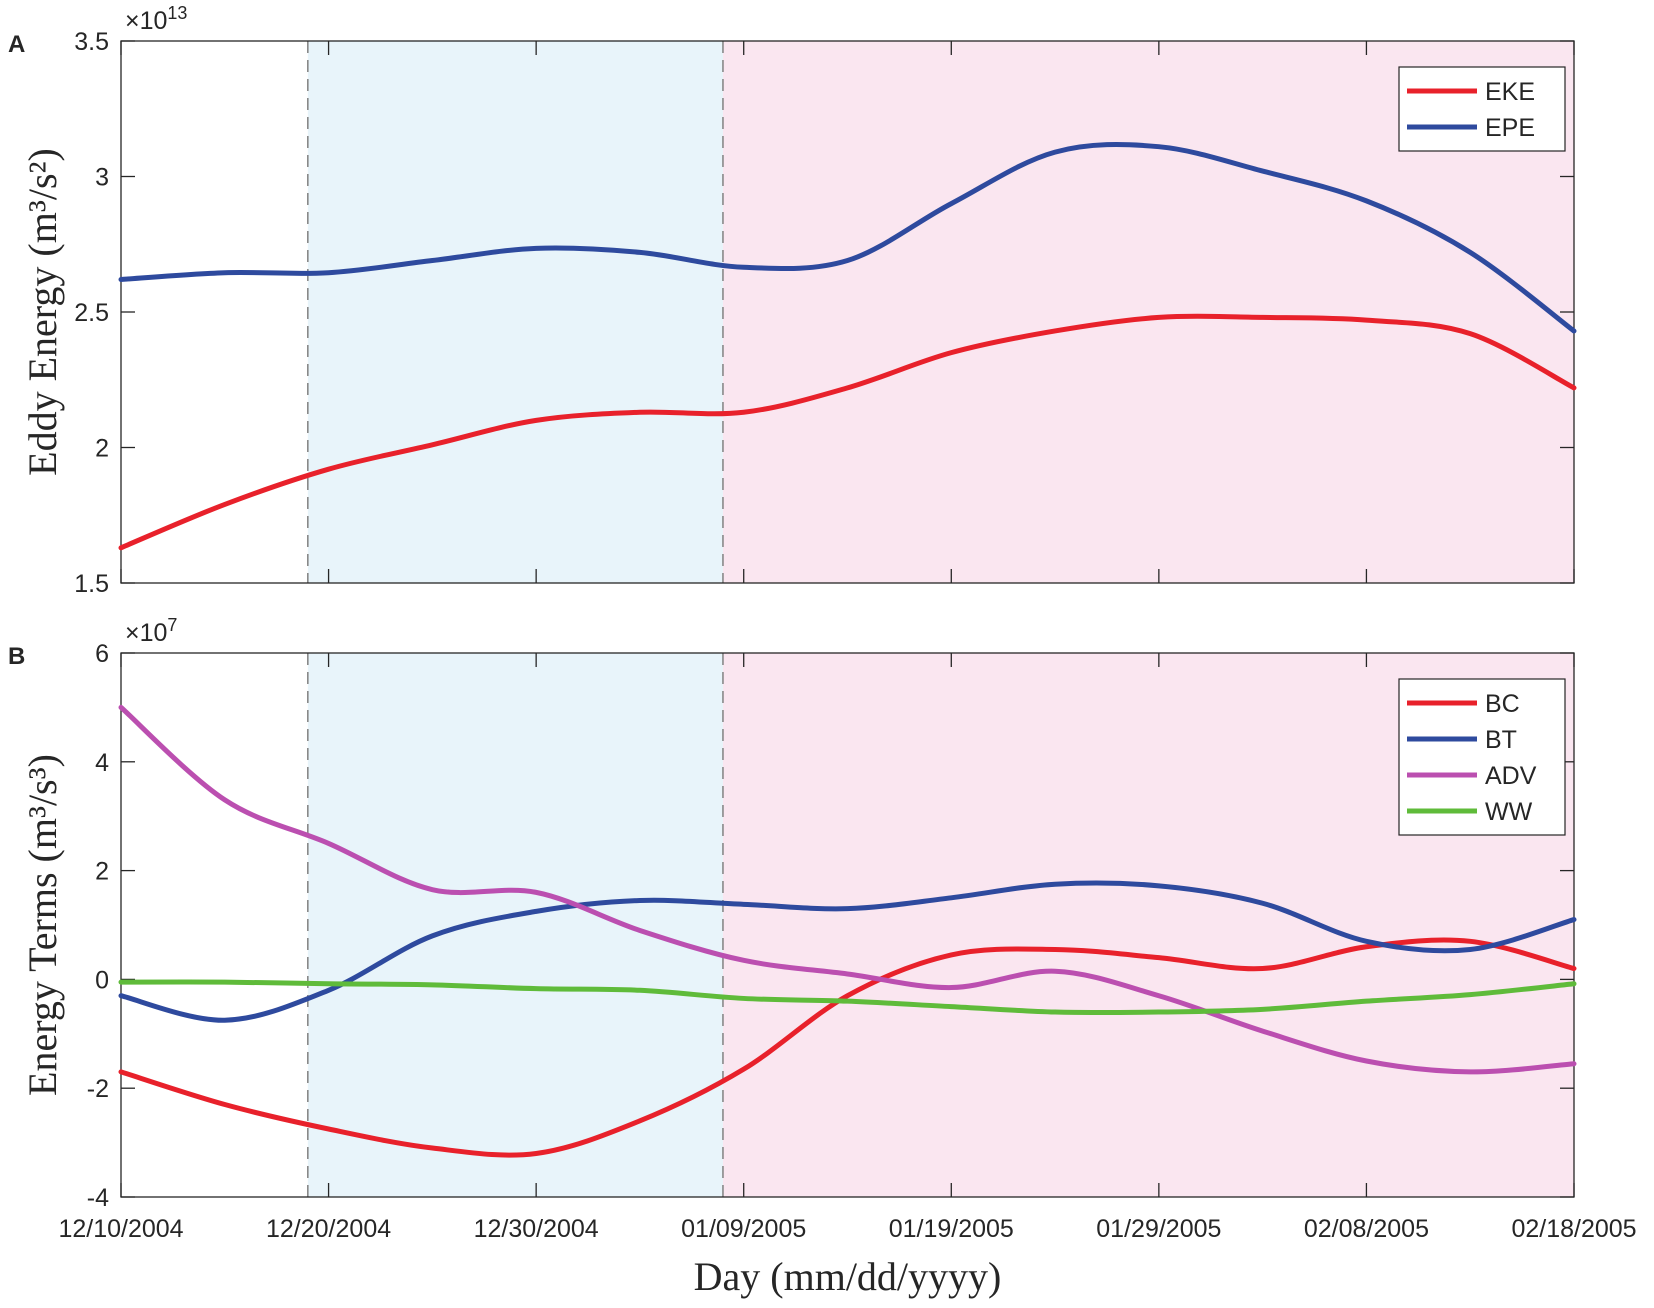 The image size is (1654, 1308). Describe the element at coordinates (102, 980) in the screenshot. I see `y-tick-label: 0` at that location.